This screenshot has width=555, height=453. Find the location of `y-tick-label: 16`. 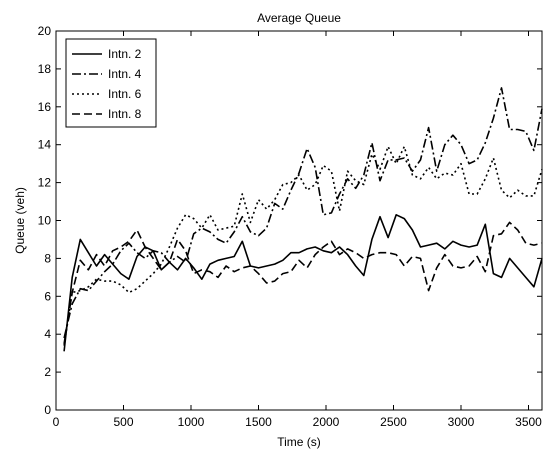

y-tick-label: 16 is located at coordinates (45, 107).